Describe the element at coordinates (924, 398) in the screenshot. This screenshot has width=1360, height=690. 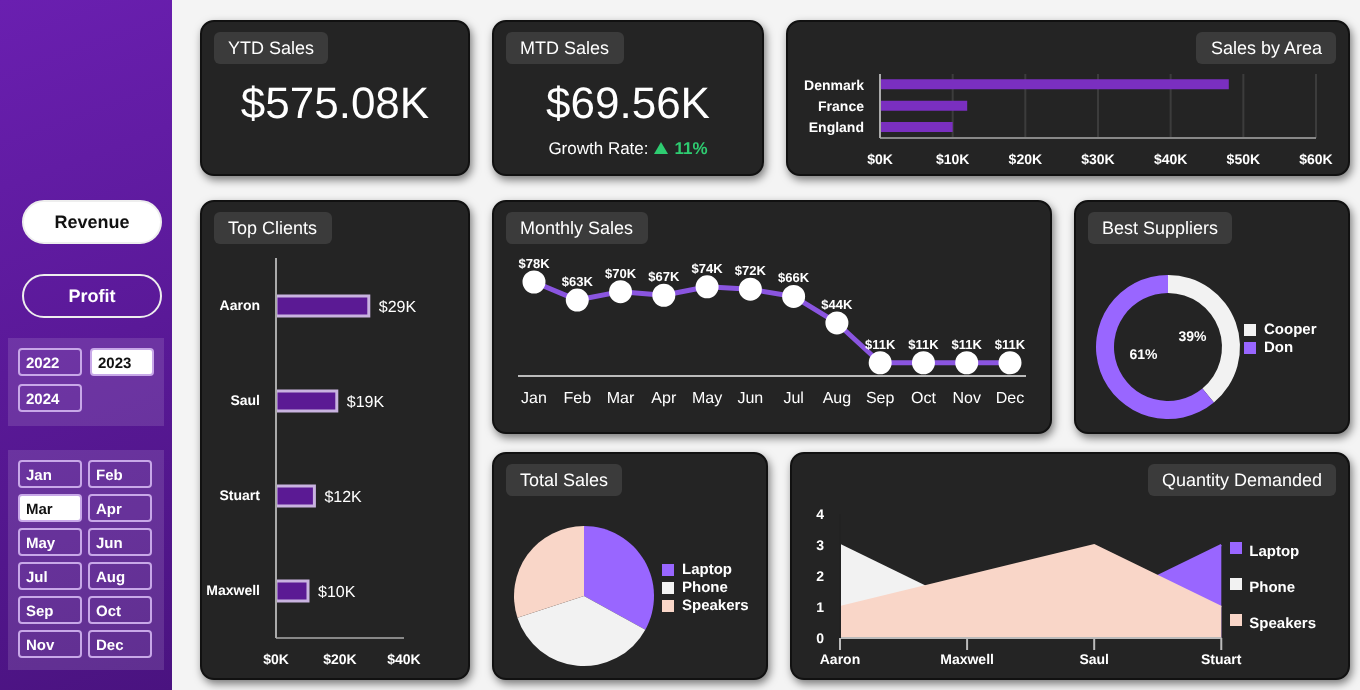
I see `x-tick-label: Oct` at that location.